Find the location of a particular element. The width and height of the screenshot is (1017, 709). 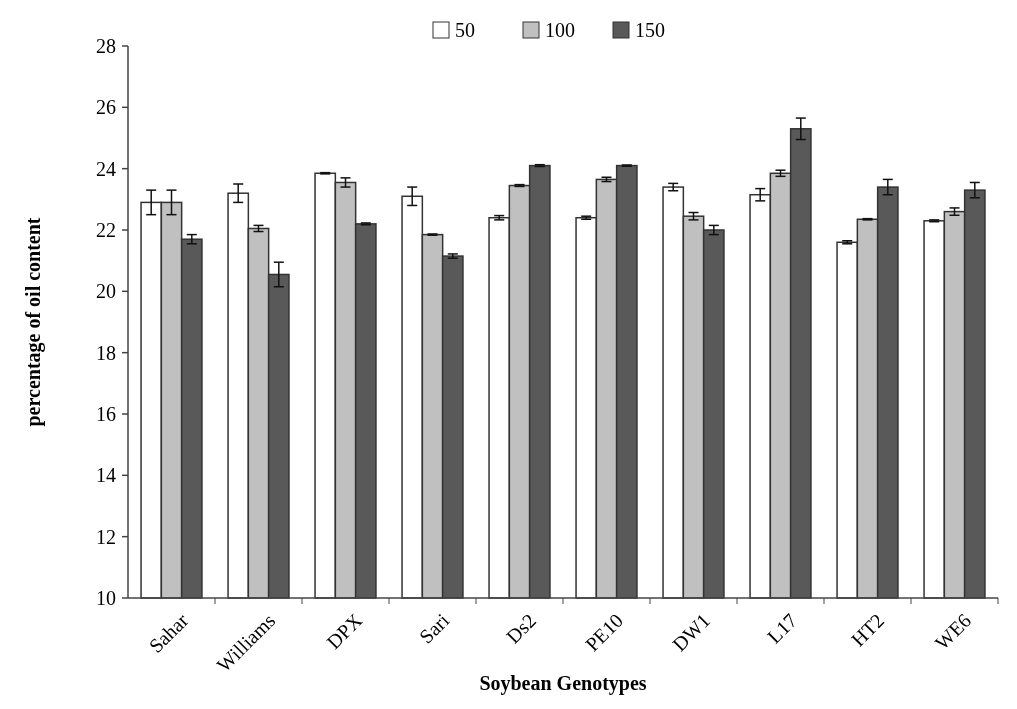

y-tick-label: 24 is located at coordinates (106, 168).